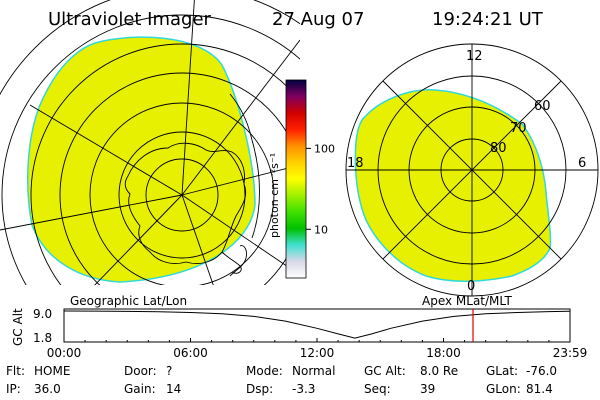 This screenshot has width=600, height=400. I want to click on status-label: Flt:, so click(15, 371).